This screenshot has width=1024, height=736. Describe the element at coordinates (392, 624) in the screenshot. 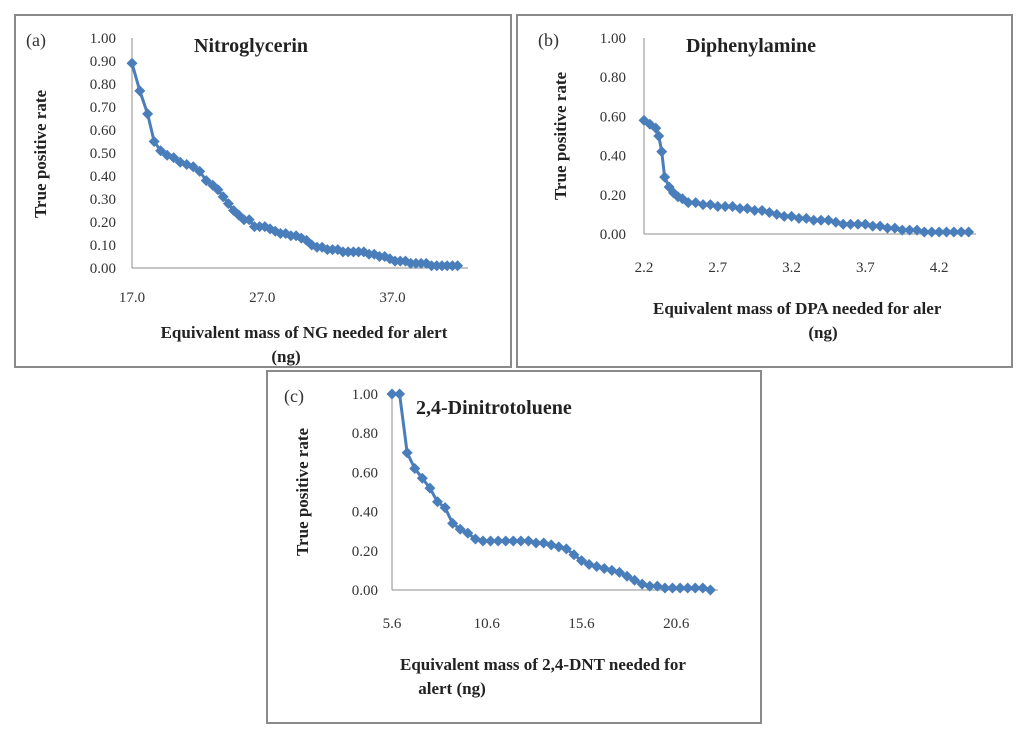

I see `x-tick-label: 5.6` at that location.